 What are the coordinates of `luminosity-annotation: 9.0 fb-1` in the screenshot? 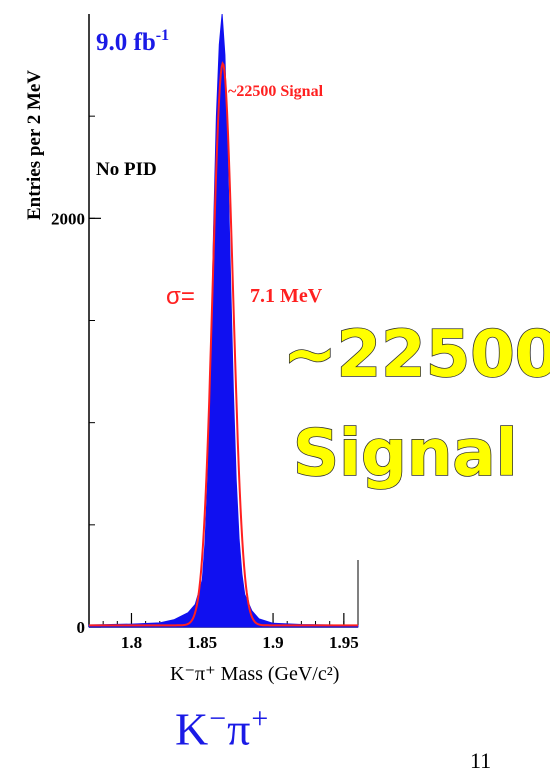 It's located at (132, 41).